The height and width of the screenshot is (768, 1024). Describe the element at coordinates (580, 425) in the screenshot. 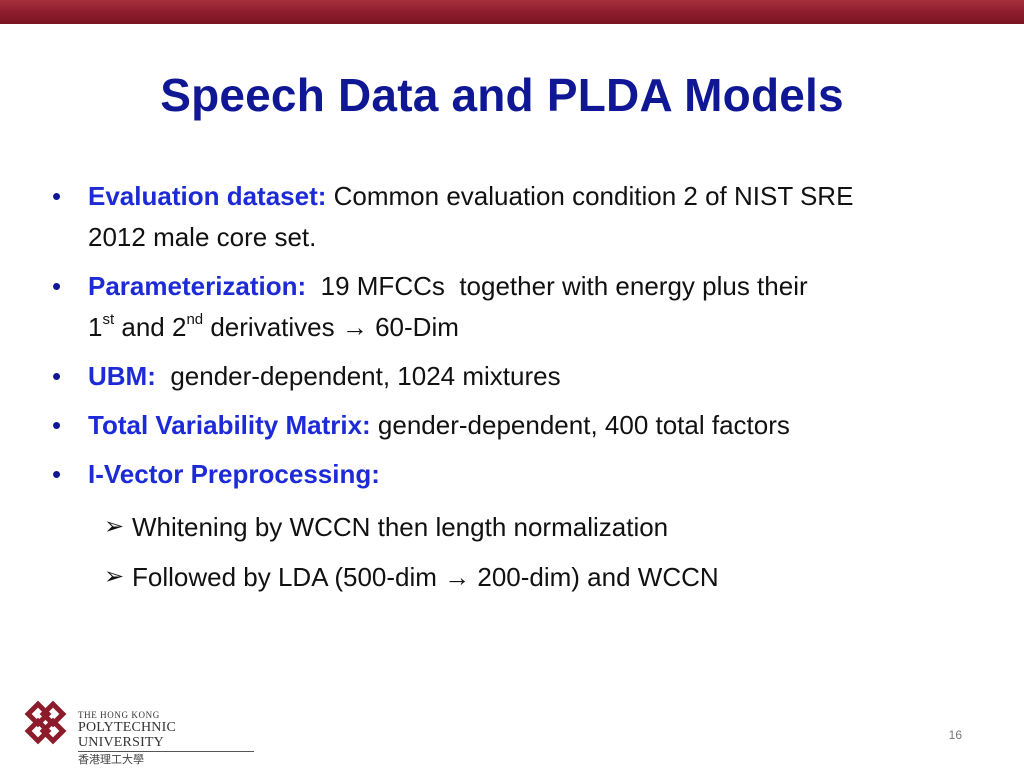

I see `bullet-text: gender-dependent, 400 total factors` at that location.